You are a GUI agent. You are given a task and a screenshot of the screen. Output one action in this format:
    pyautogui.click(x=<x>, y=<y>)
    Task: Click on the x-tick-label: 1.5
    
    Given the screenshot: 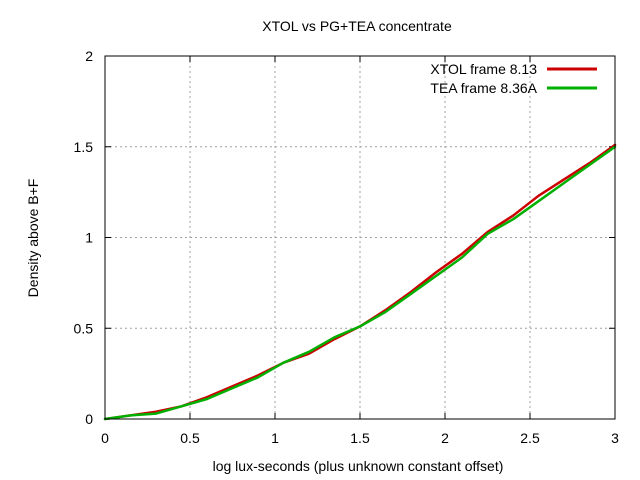 What is the action you would take?
    pyautogui.click(x=360, y=438)
    